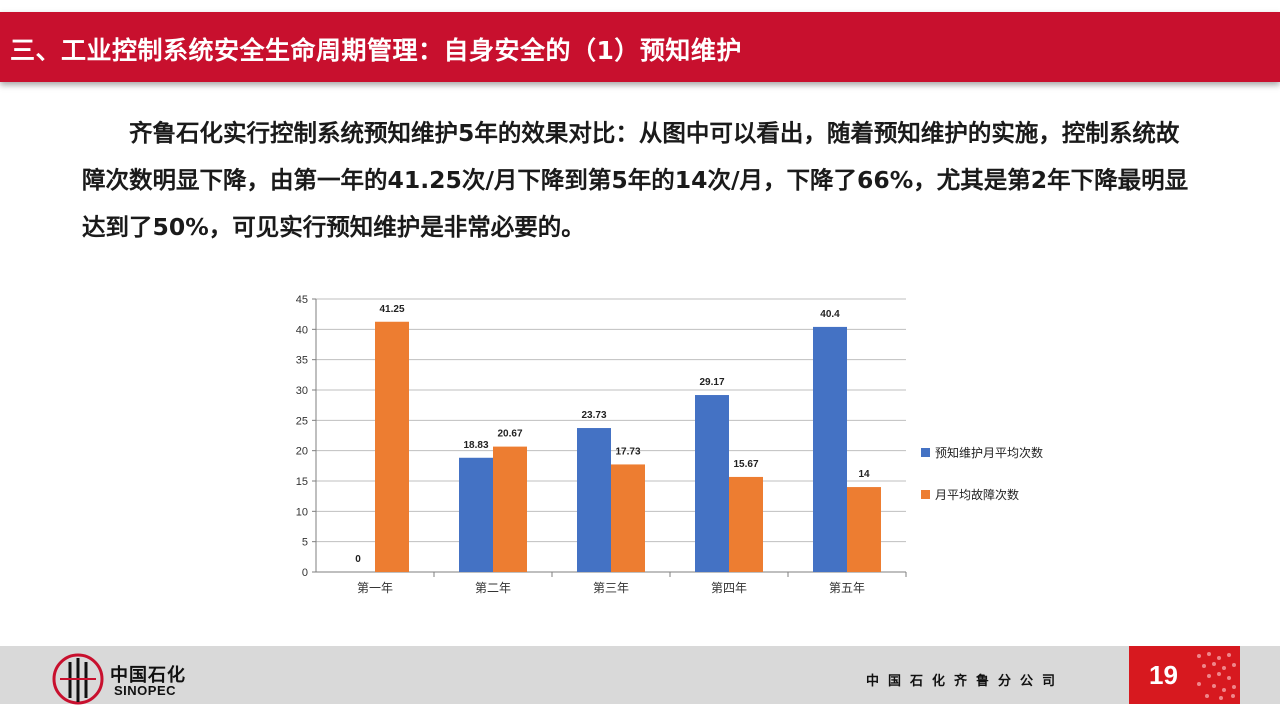  I want to click on y-tick-label: 15, so click(302, 482).